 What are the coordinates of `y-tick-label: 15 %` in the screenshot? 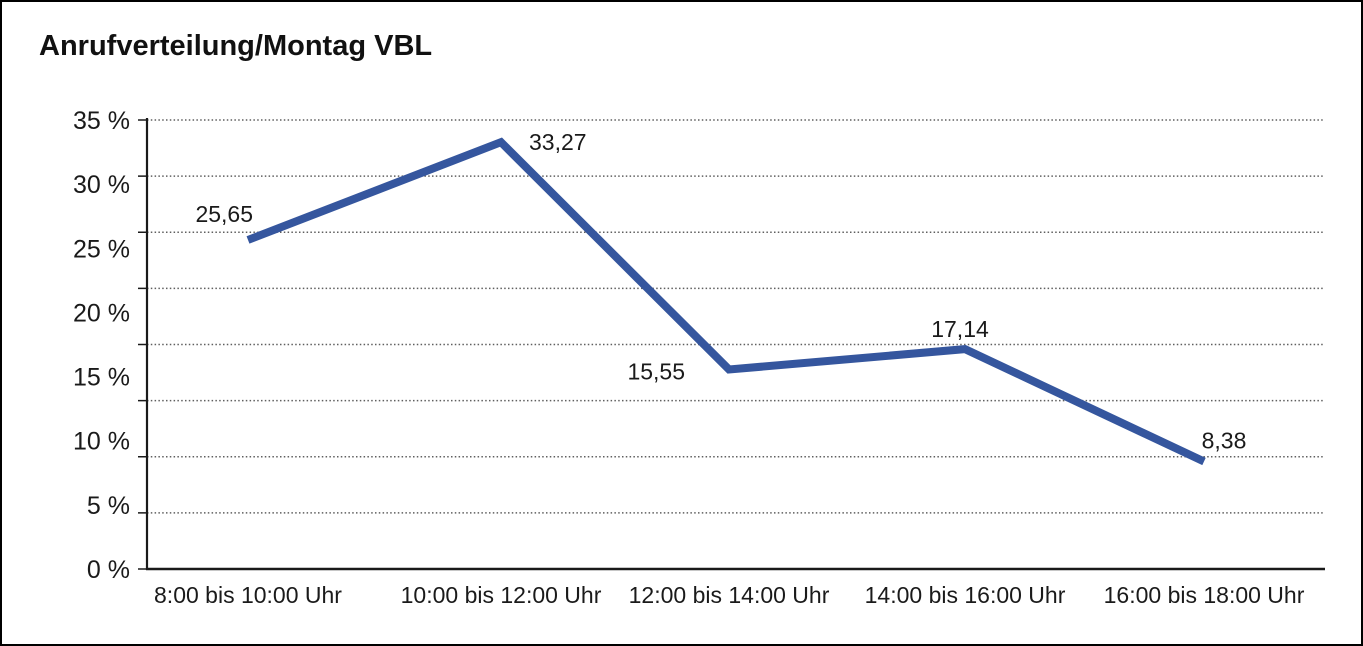 It's located at (101, 378).